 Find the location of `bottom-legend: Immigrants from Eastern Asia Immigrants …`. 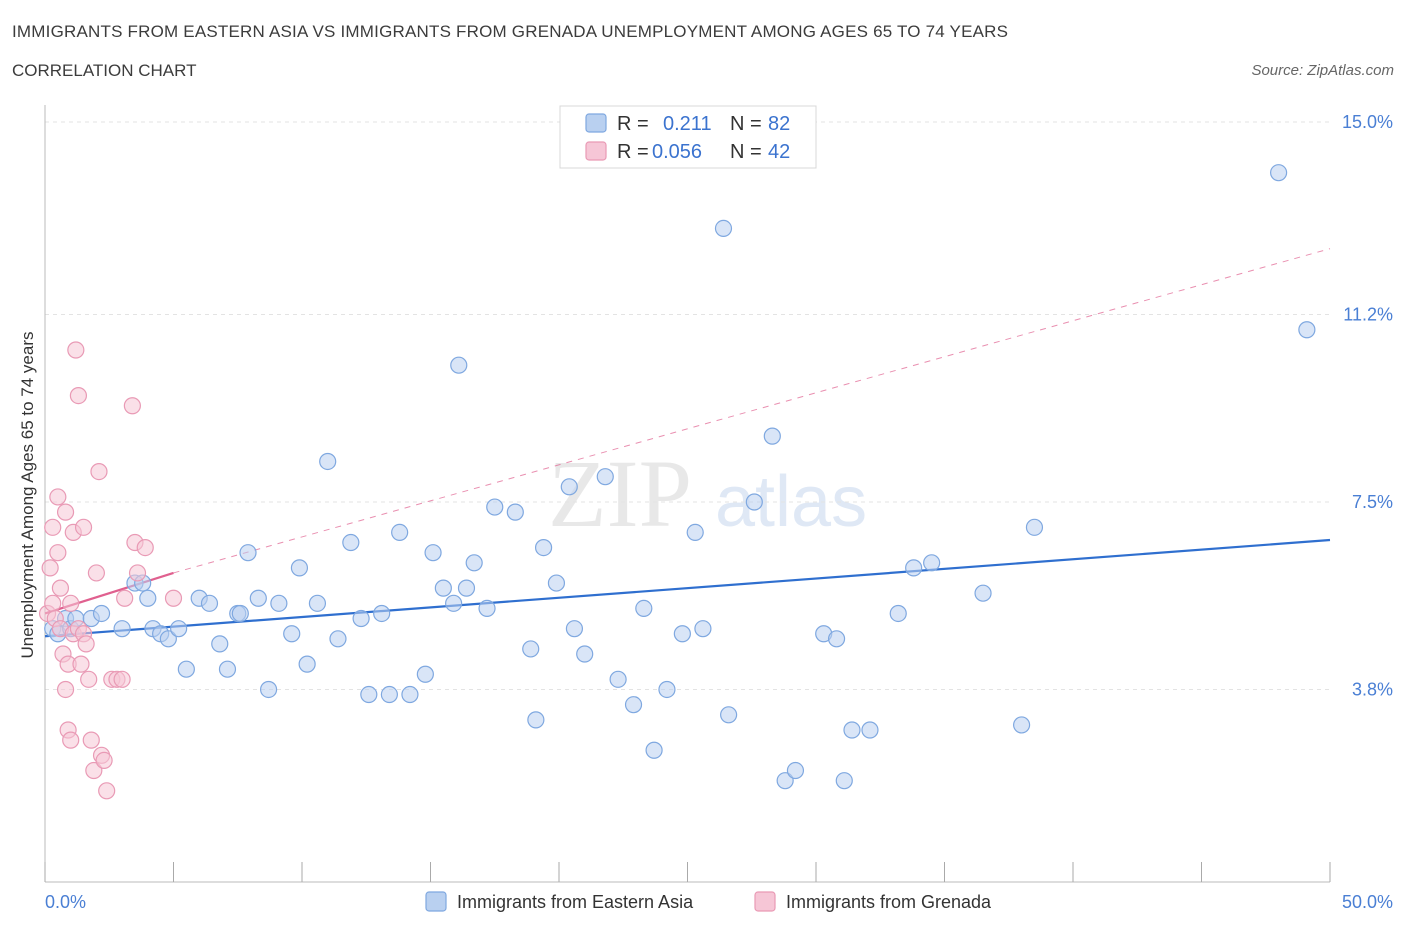

bottom-legend: Immigrants from Eastern Asia Immigrants … is located at coordinates (708, 901).